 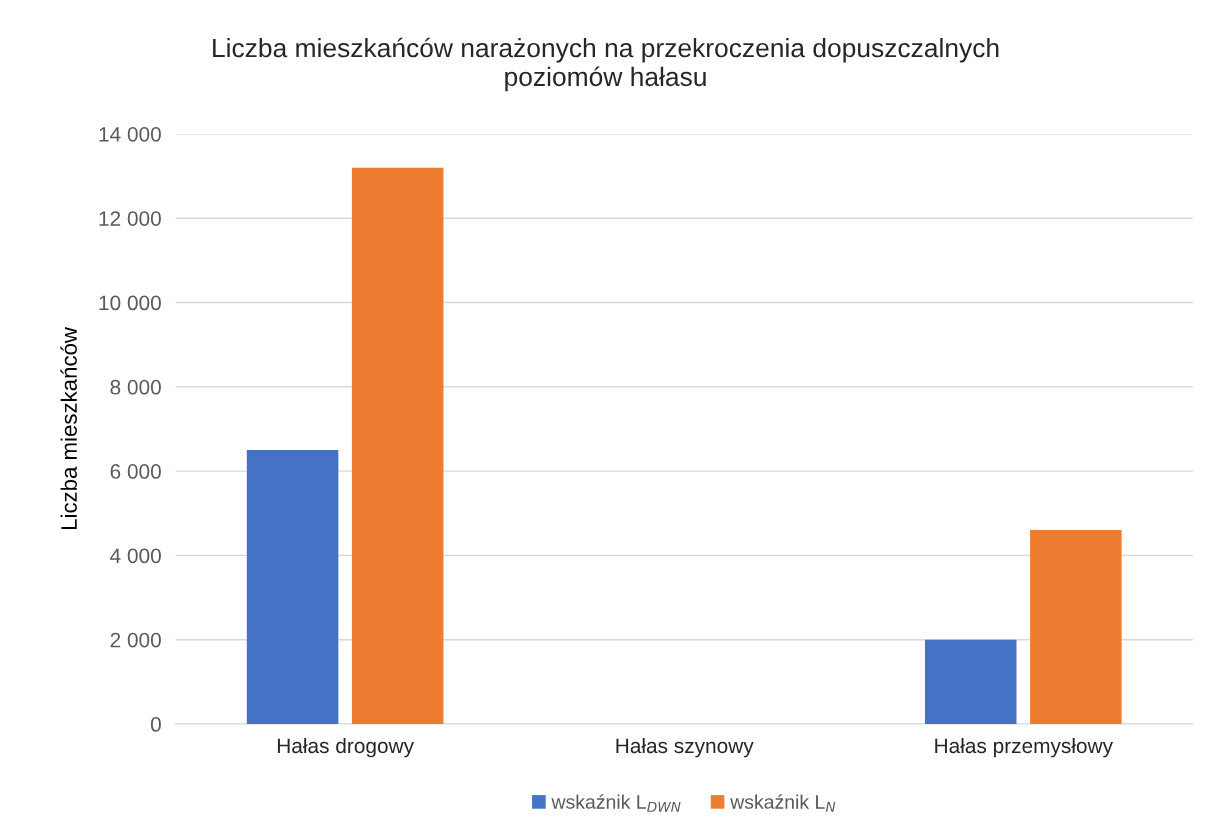 What do you see at coordinates (135, 387) in the screenshot?
I see `y-tick-label: 8 000` at bounding box center [135, 387].